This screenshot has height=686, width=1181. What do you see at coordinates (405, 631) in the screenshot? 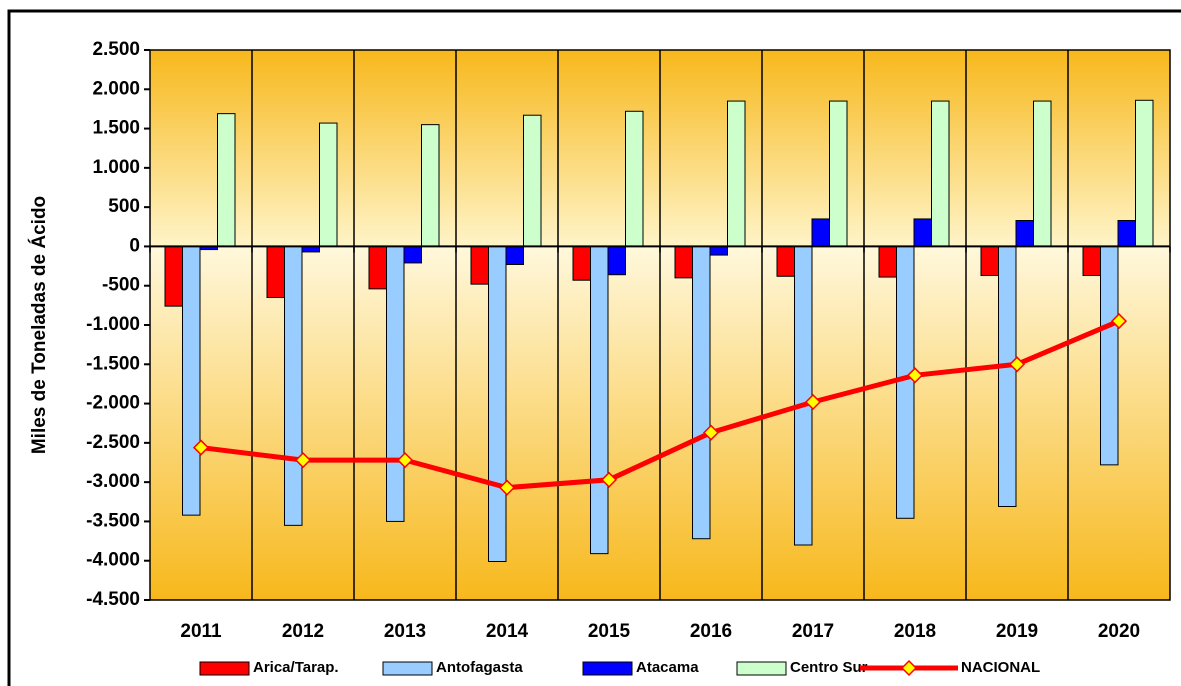
I see `x-tick-label: 2013` at bounding box center [405, 631].